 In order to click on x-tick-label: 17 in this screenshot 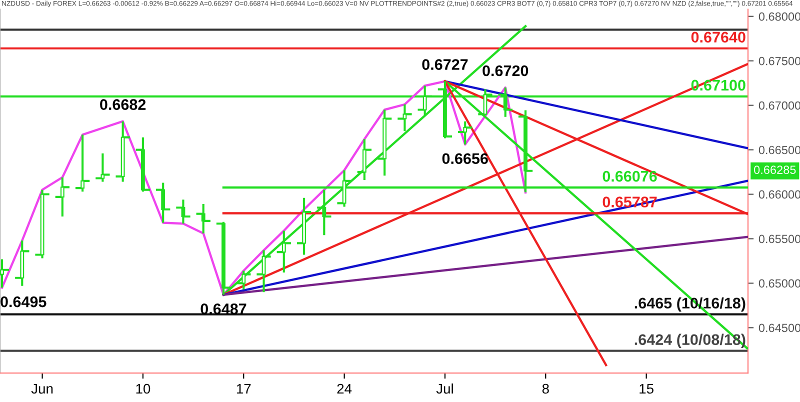, I will do `click(243, 389)`.